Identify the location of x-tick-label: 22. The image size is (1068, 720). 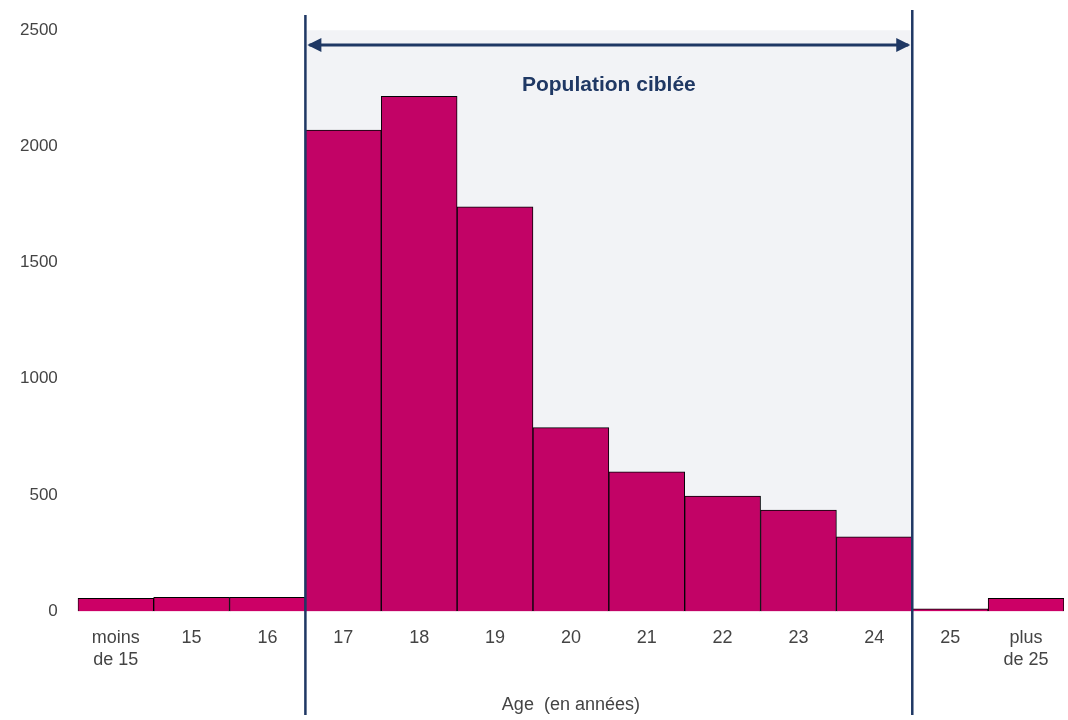
(722, 636).